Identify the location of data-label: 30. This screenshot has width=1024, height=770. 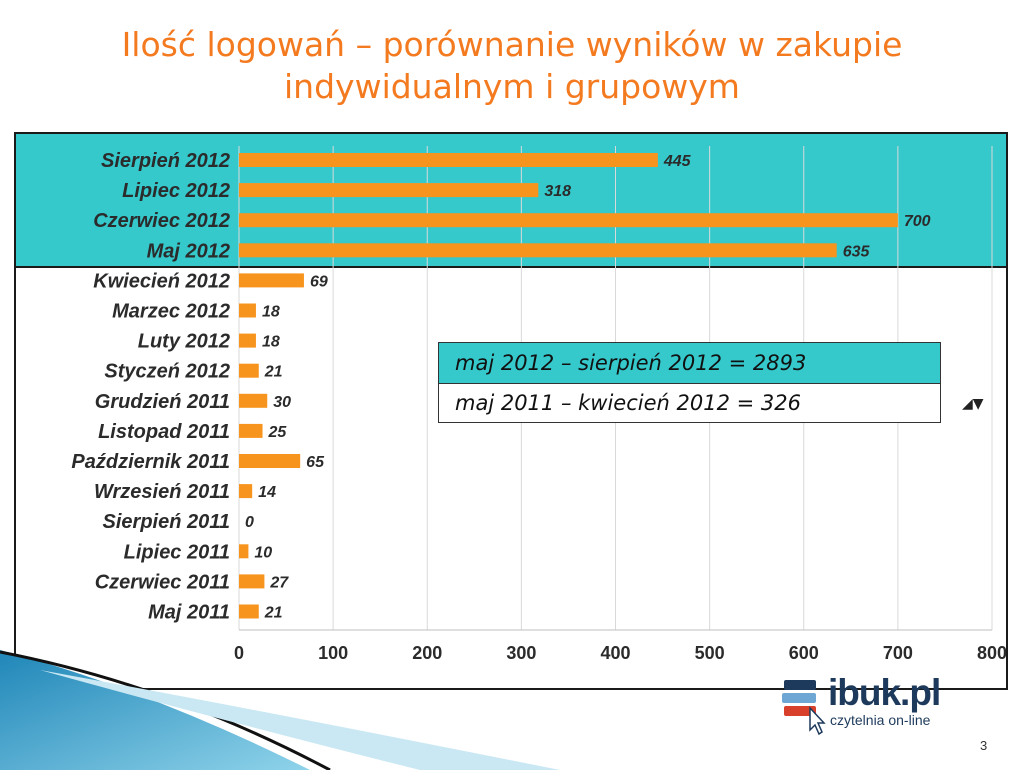
(282, 402).